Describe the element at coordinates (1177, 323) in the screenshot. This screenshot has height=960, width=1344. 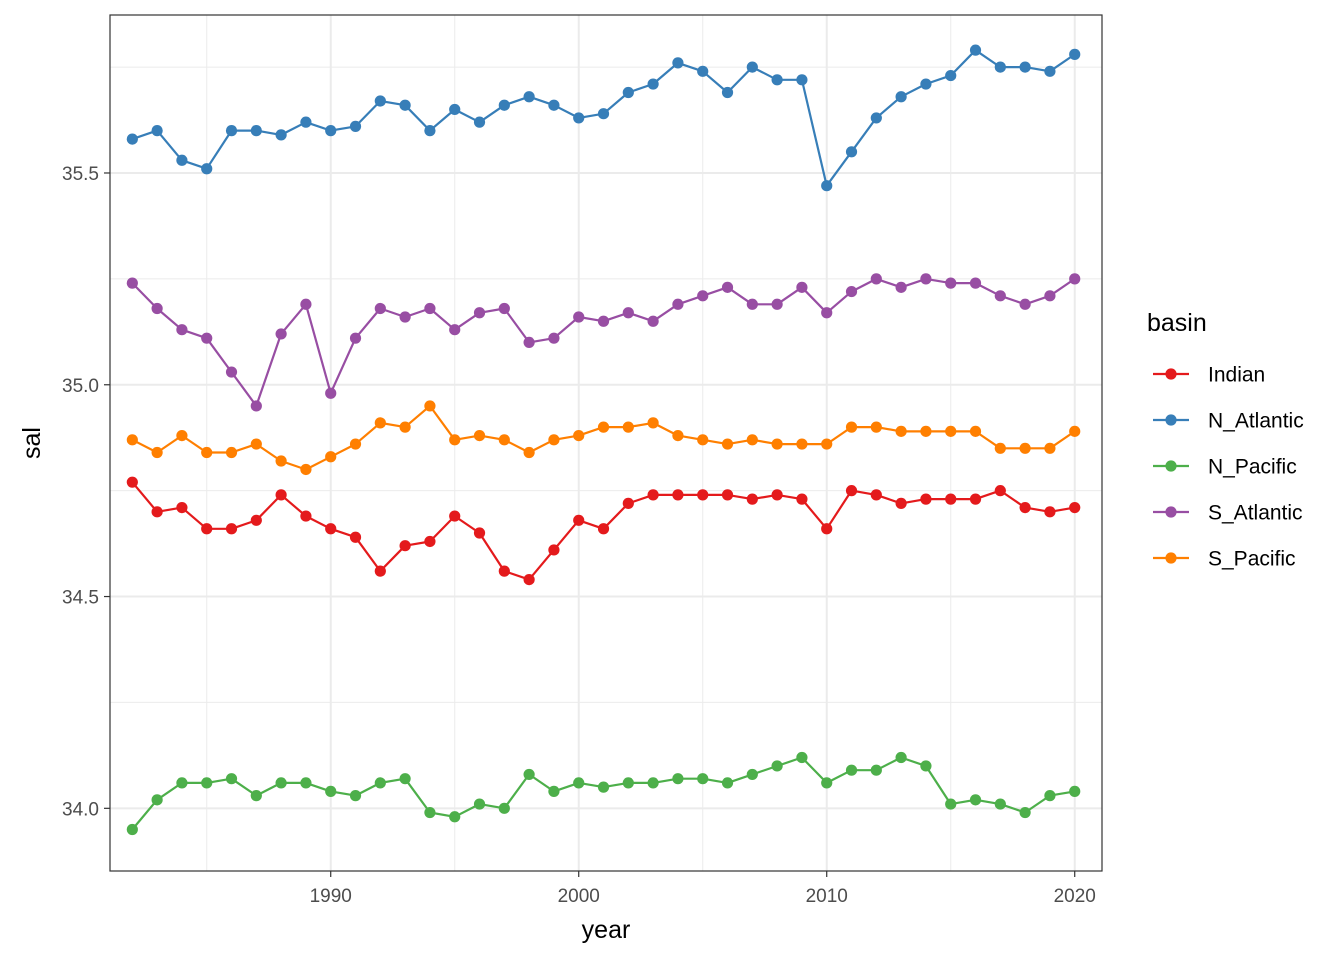
I see `legend-title: basin` at that location.